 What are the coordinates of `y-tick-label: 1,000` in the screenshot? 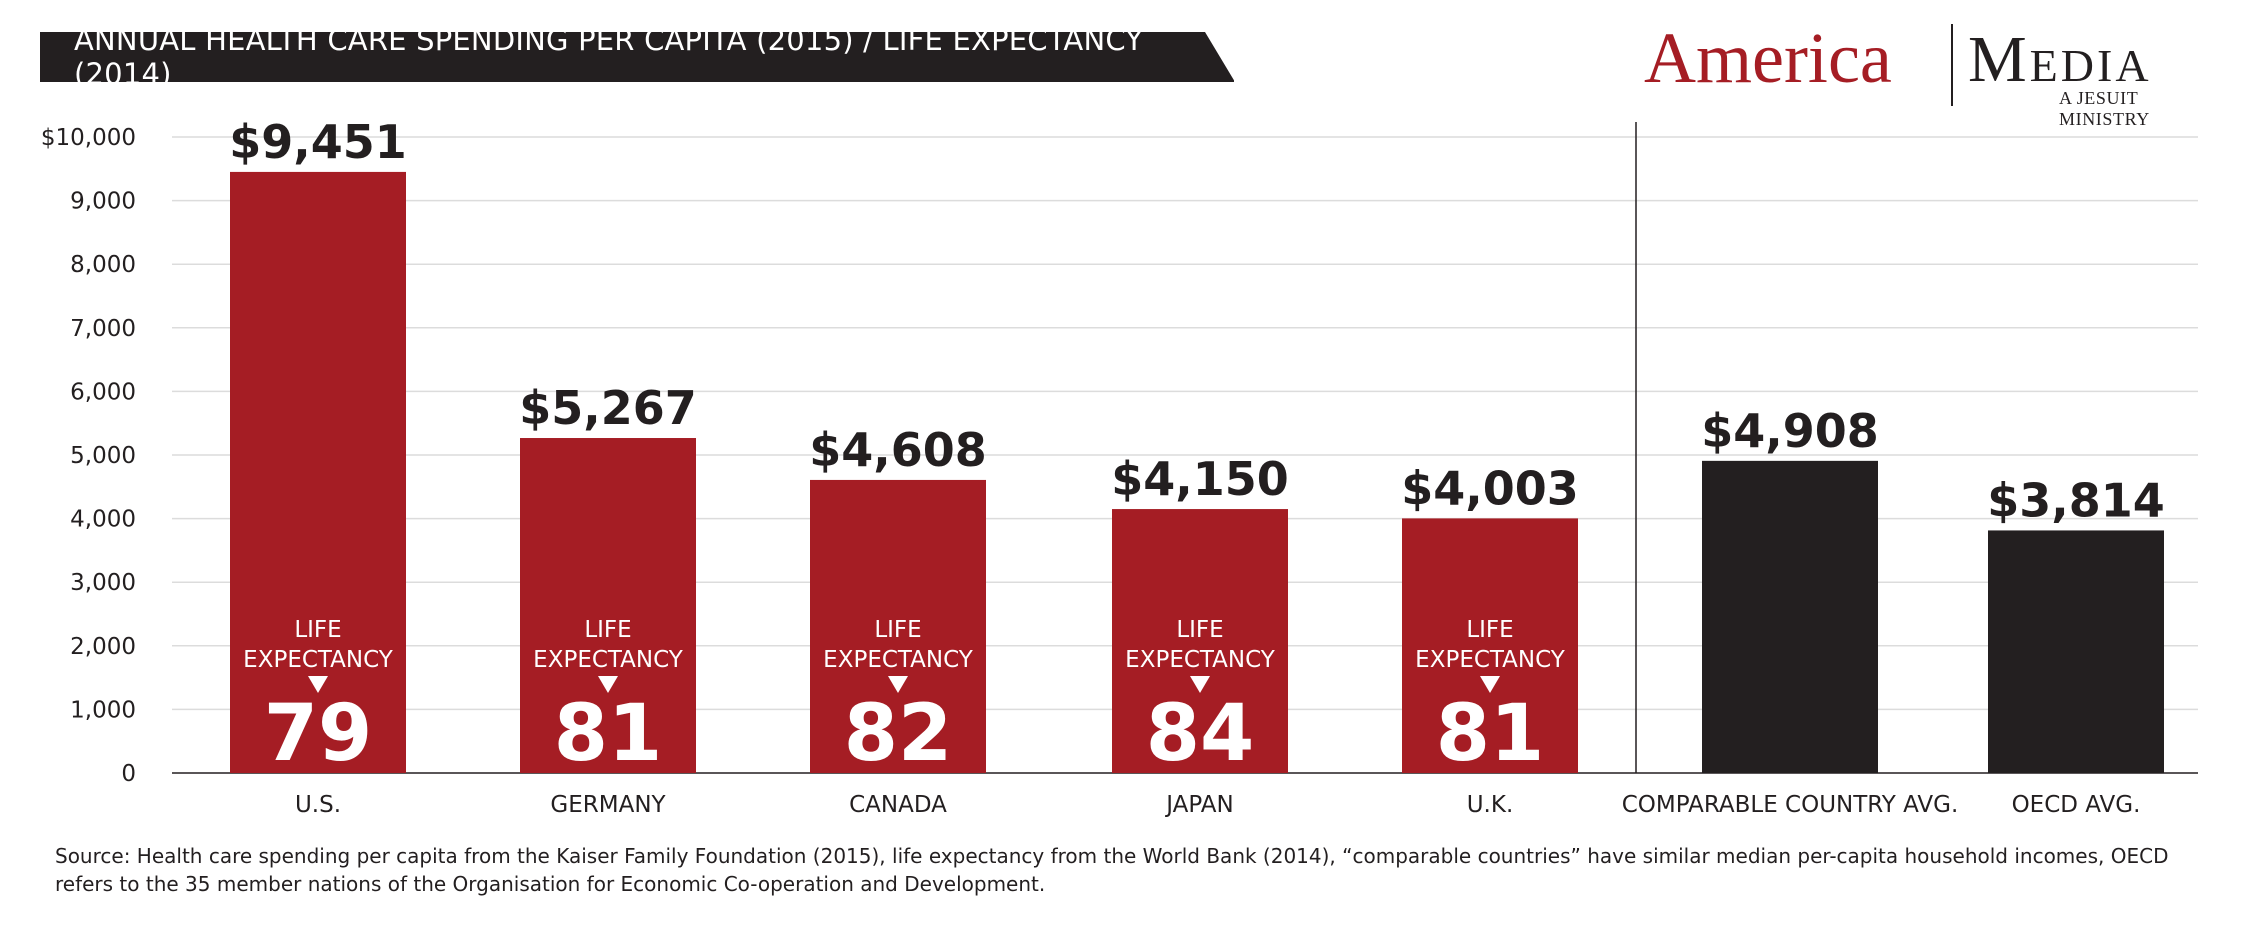 It's located at (103, 710).